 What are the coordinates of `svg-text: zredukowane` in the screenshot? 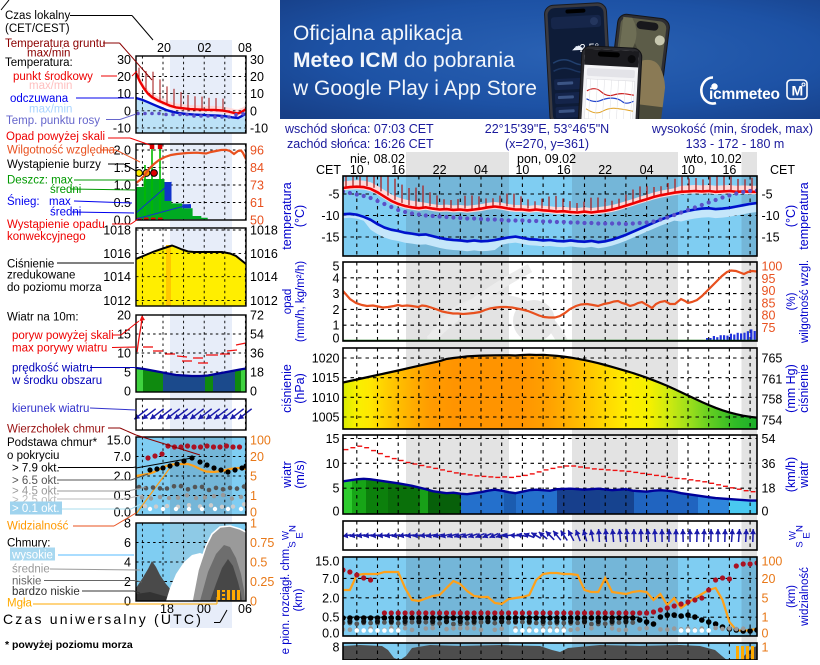 It's located at (41, 276).